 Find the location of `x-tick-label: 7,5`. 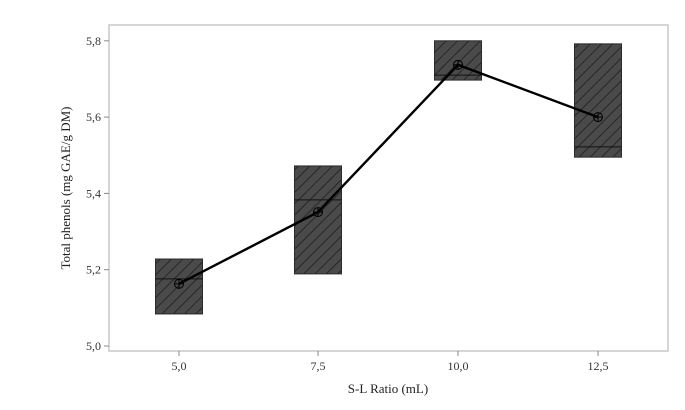

x-tick-label: 7,5 is located at coordinates (318, 366).